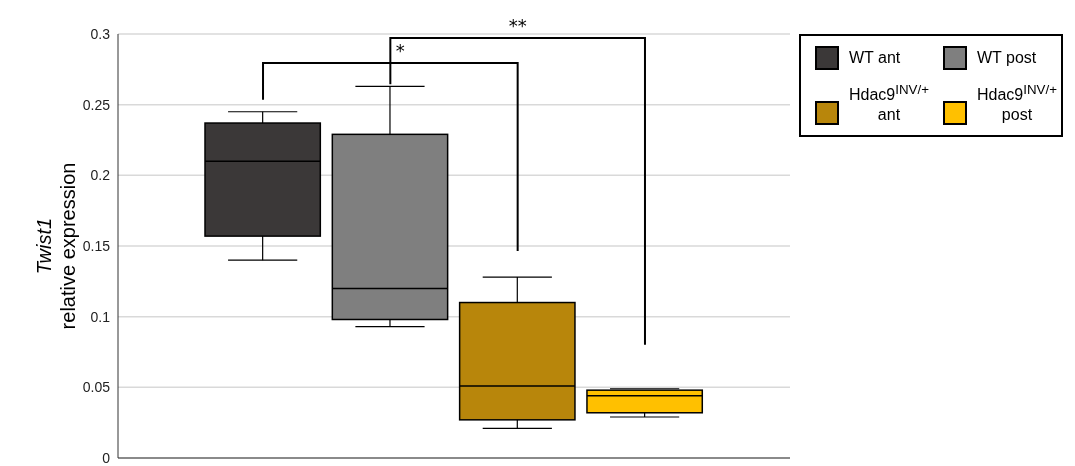 Image resolution: width=1075 pixels, height=466 pixels. I want to click on annotation: **, so click(517, 25).